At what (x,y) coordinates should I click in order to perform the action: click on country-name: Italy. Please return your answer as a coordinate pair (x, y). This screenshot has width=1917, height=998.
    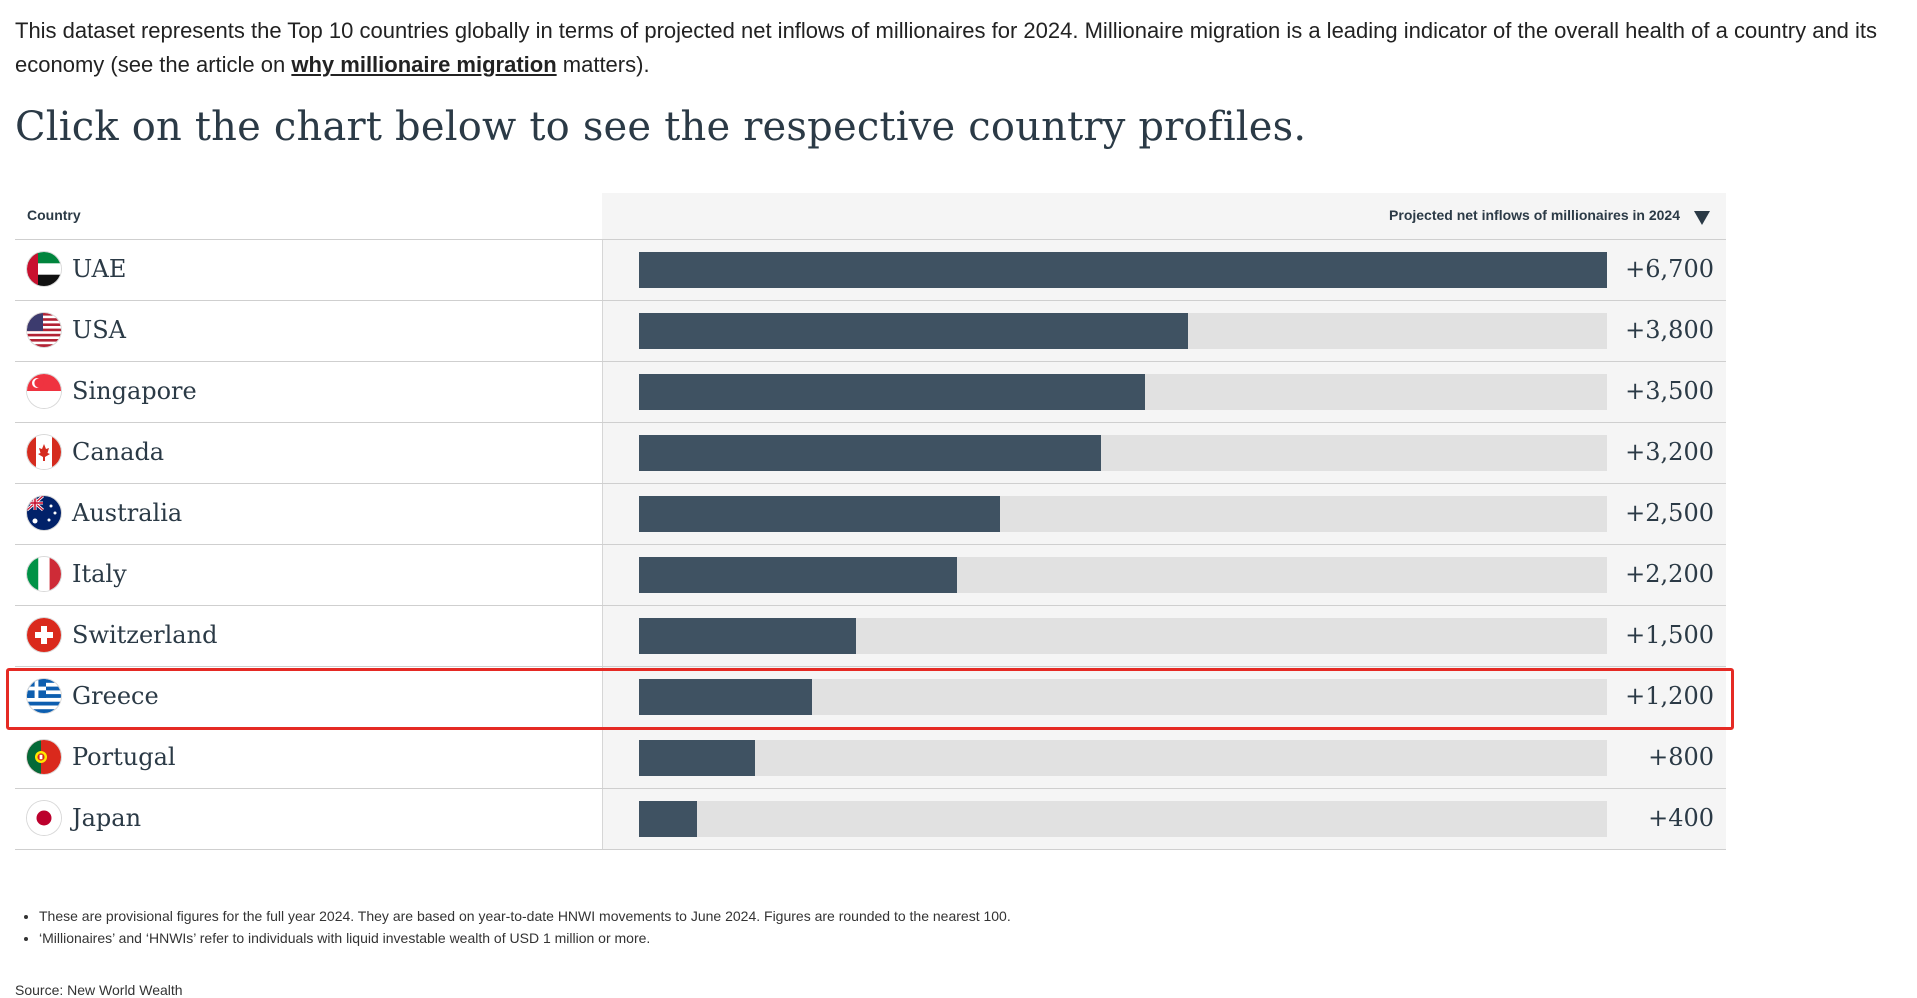
    Looking at the image, I should click on (99, 574).